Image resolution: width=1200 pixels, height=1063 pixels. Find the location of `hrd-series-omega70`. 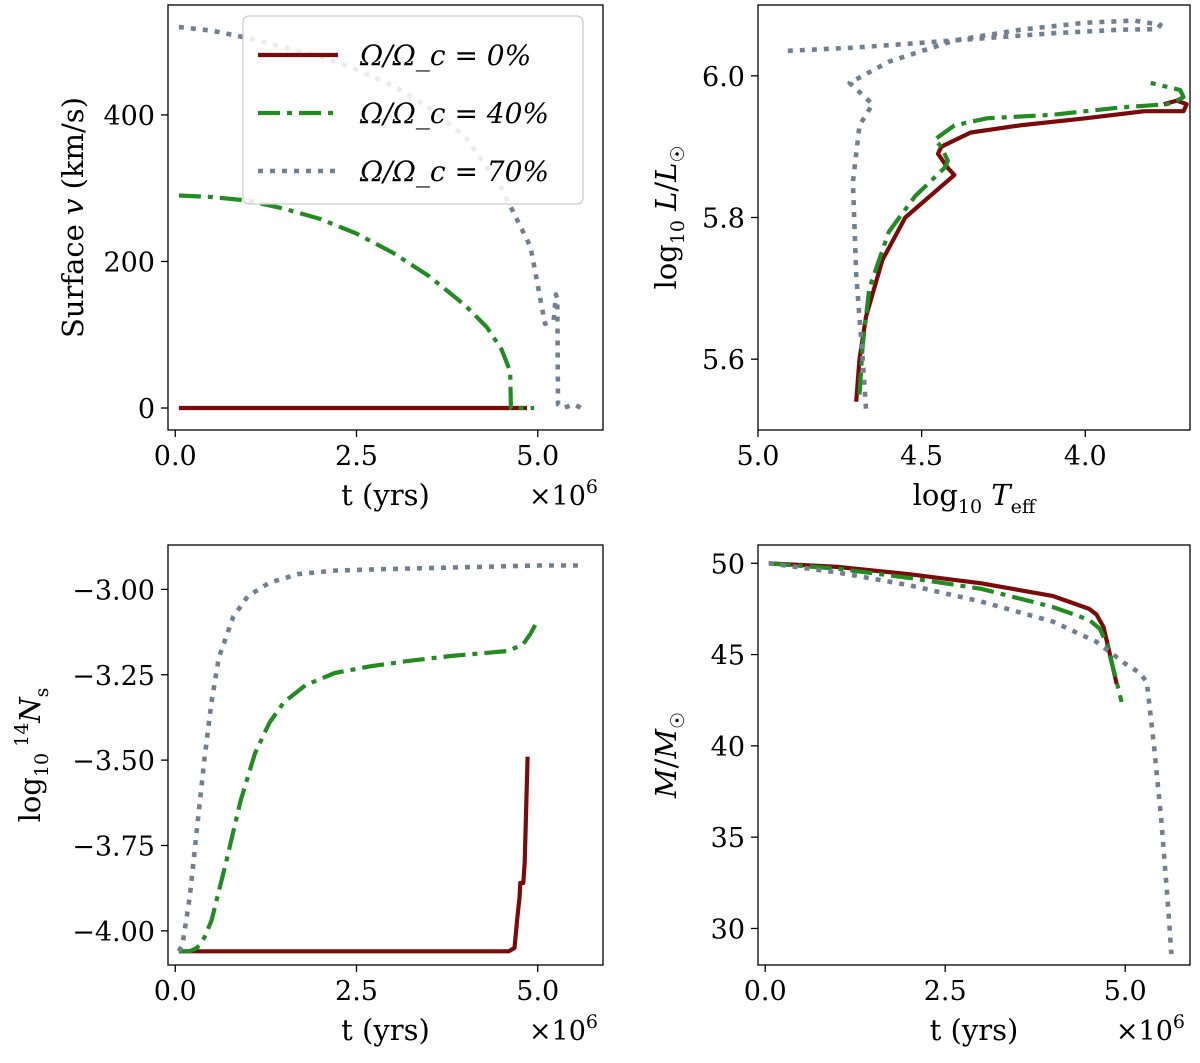

hrd-series-omega70 is located at coordinates (973, 213).